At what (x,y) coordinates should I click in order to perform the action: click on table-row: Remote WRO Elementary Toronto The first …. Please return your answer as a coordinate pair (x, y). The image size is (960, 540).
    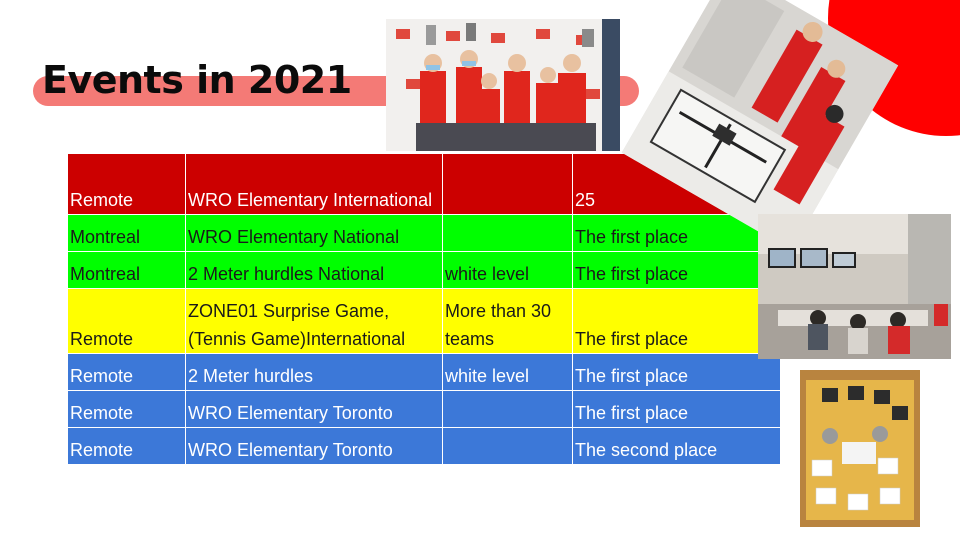
    Looking at the image, I should click on (424, 409).